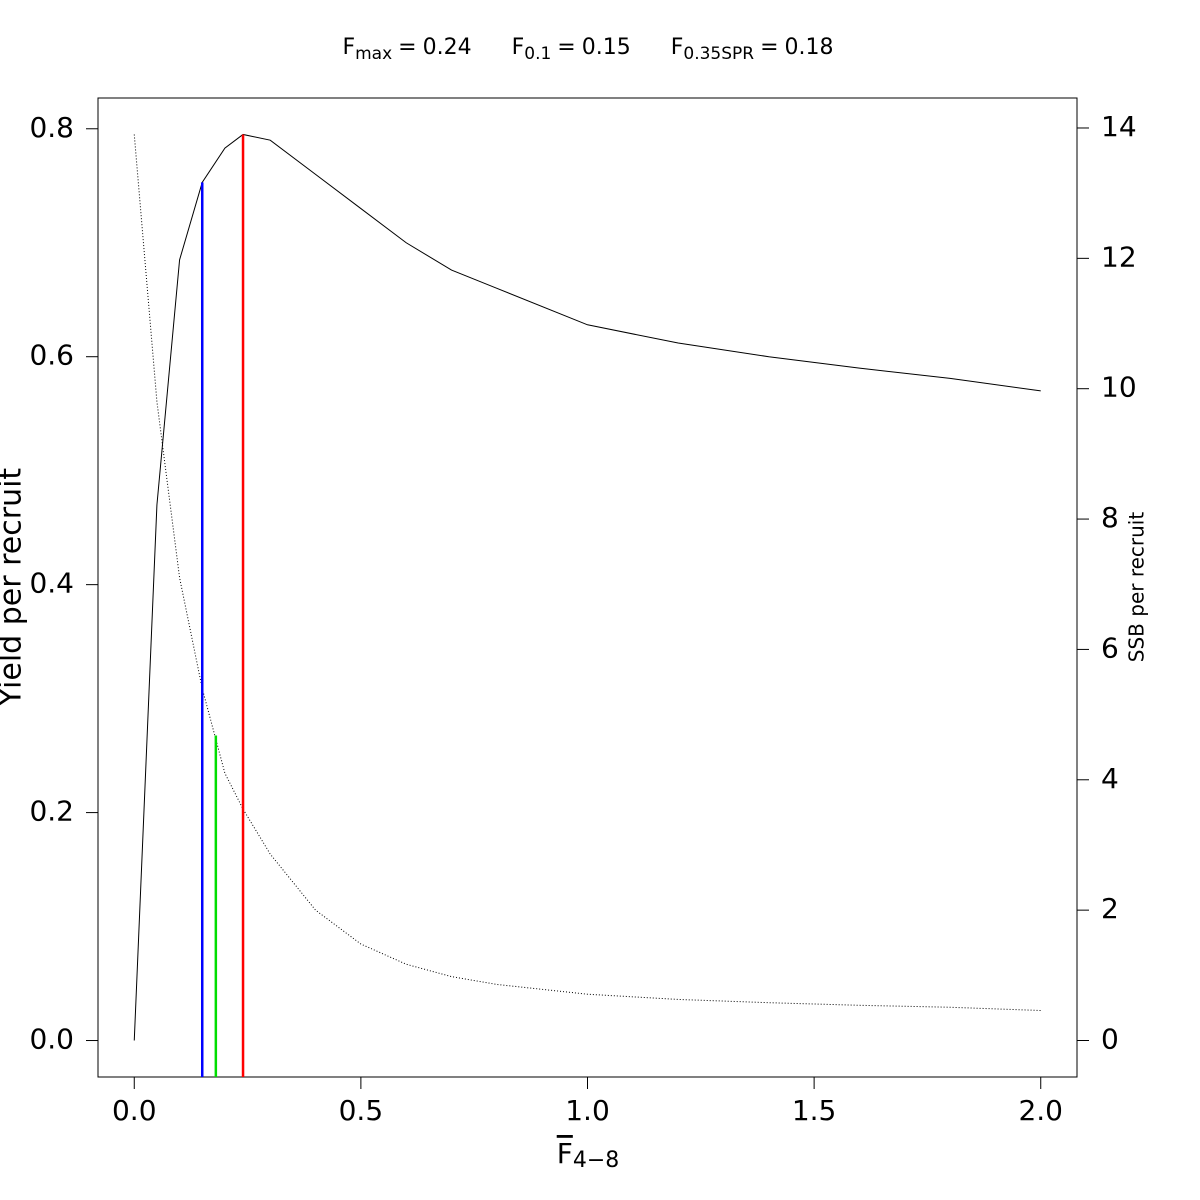 The height and width of the screenshot is (1200, 1200). Describe the element at coordinates (447, 47) in the screenshot. I see `annotation-value: 0.24` at that location.